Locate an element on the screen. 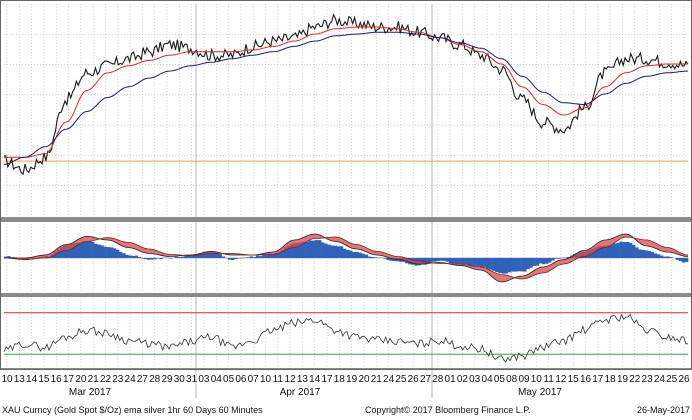 The width and height of the screenshot is (692, 420). separator-price-macd is located at coordinates (346, 219).